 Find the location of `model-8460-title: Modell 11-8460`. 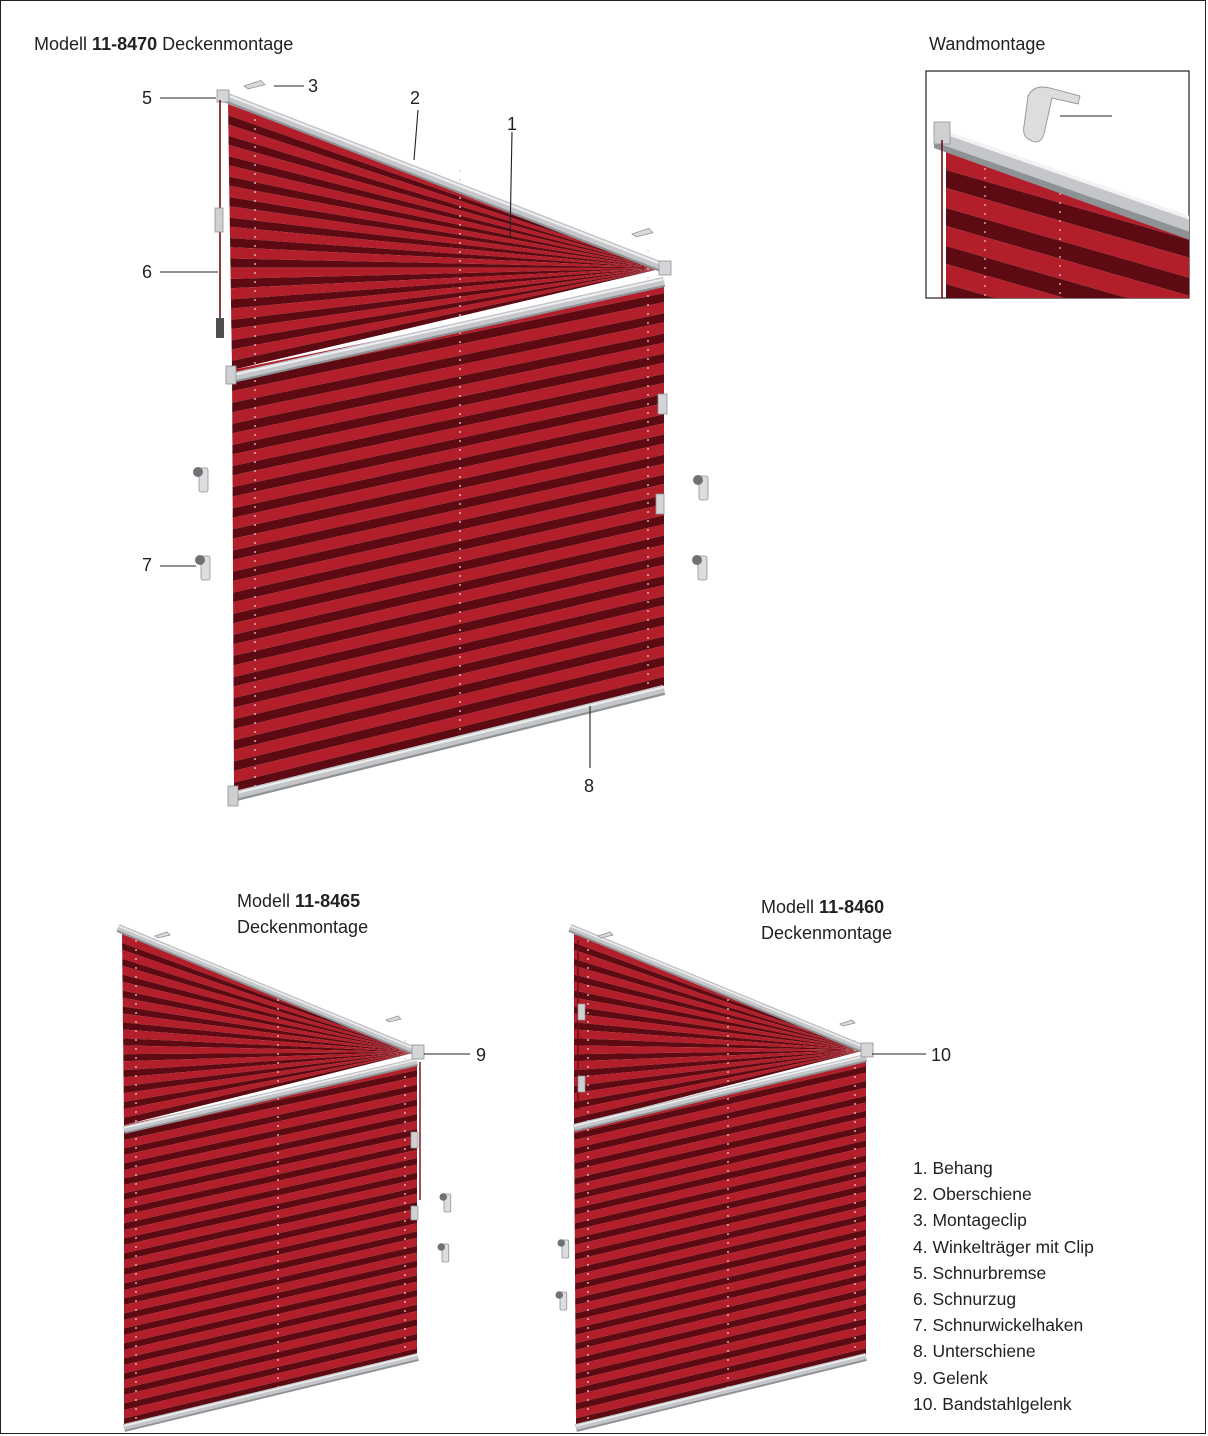

model-8460-title: Modell 11-8460 is located at coordinates (823, 907).